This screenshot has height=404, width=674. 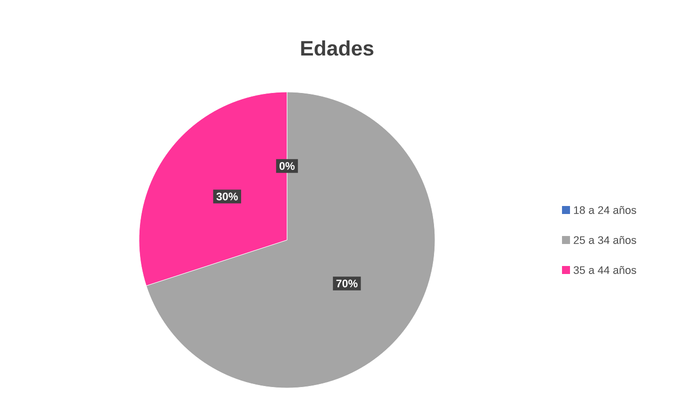 I want to click on chart-title: Edades, so click(x=337, y=48).